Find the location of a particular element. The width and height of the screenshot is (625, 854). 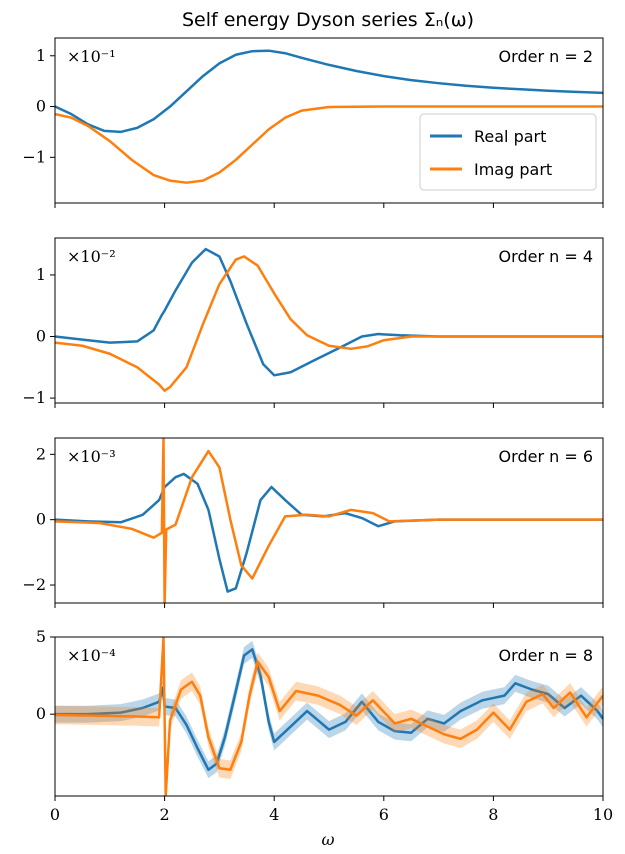

order-label: Order n = 2 is located at coordinates (546, 56).